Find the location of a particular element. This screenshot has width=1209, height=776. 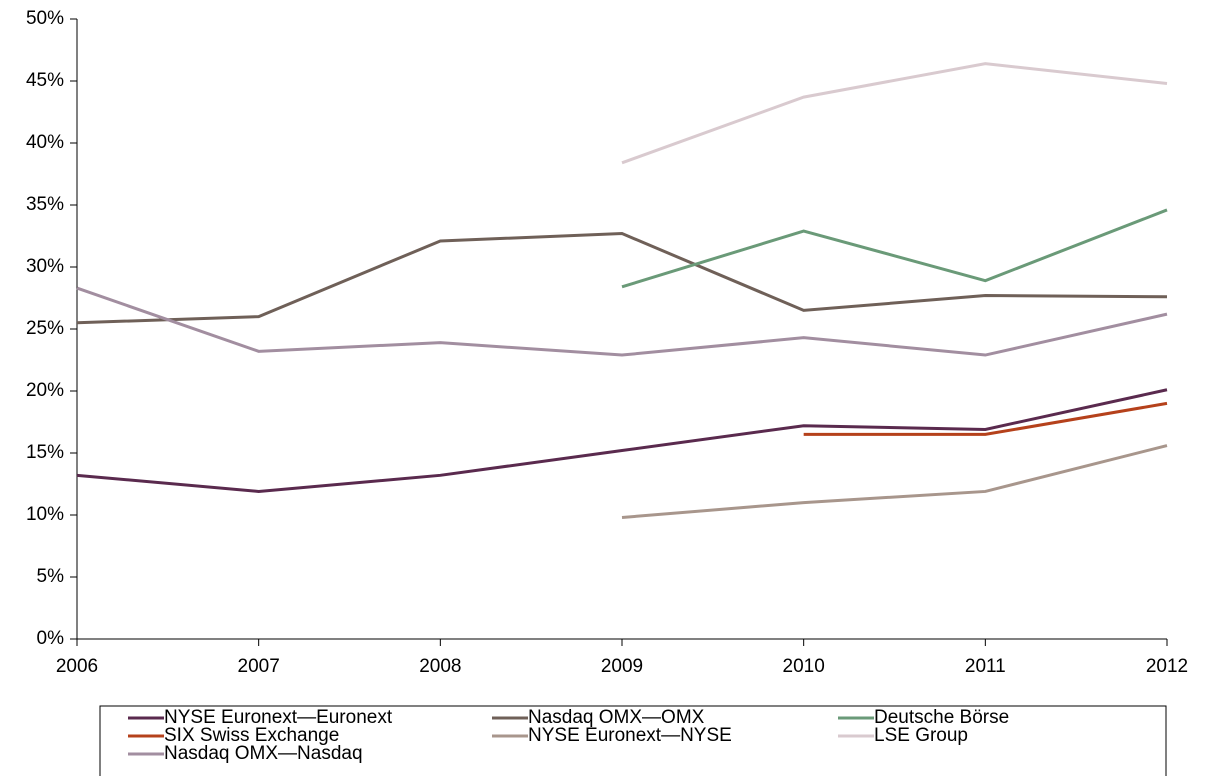

y-tick-label: 45% is located at coordinates (45, 80).